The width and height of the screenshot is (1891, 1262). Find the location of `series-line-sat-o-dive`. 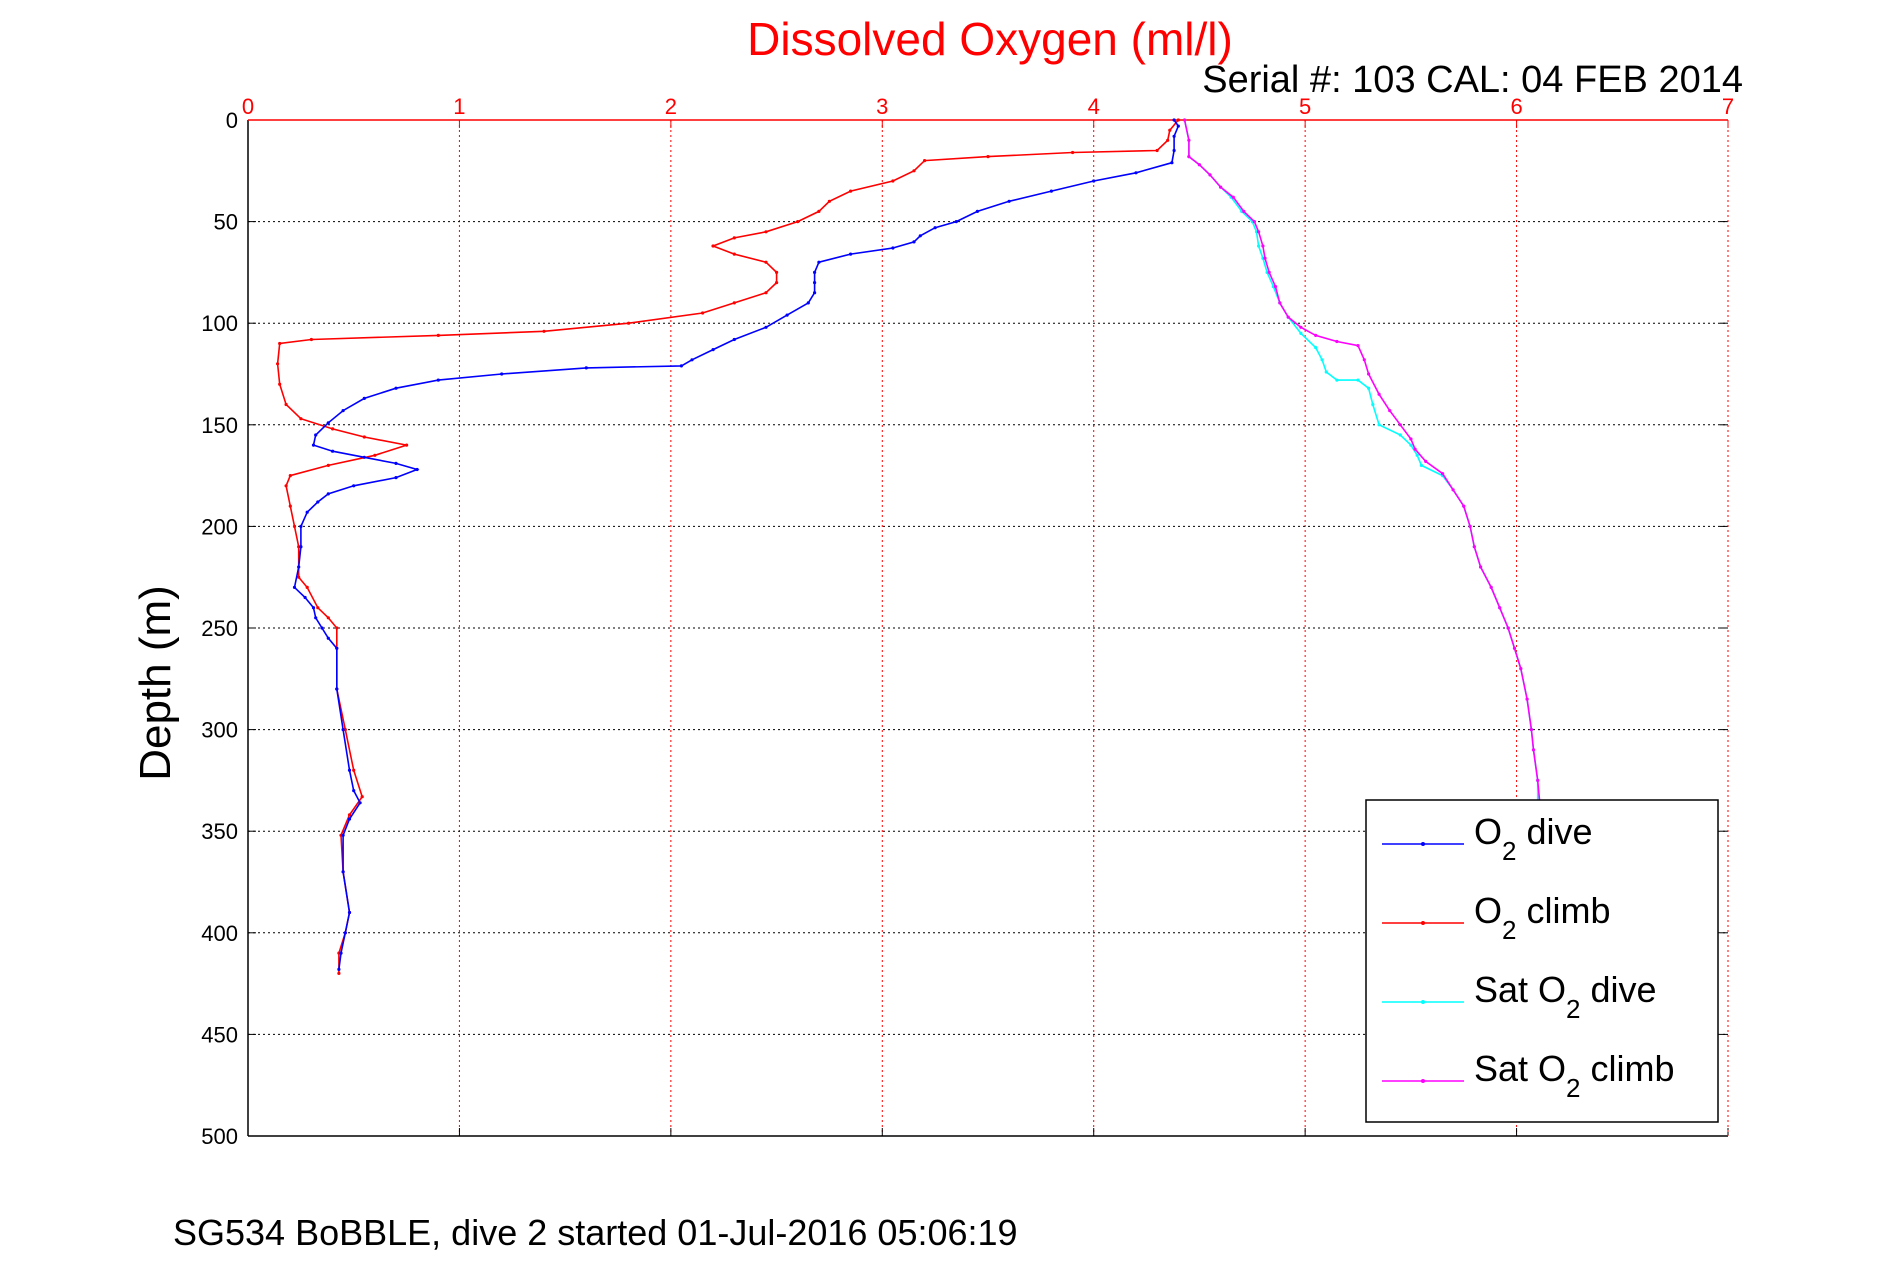

series-line-sat-o-dive is located at coordinates (1361, 461).